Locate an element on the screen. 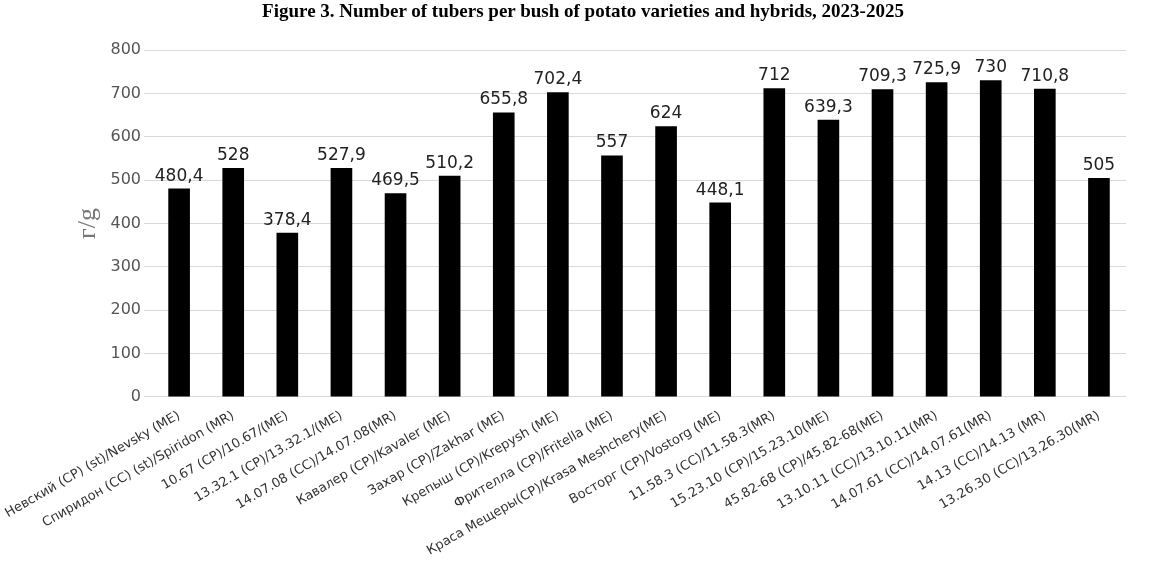  data-label: 655,8 is located at coordinates (504, 98).